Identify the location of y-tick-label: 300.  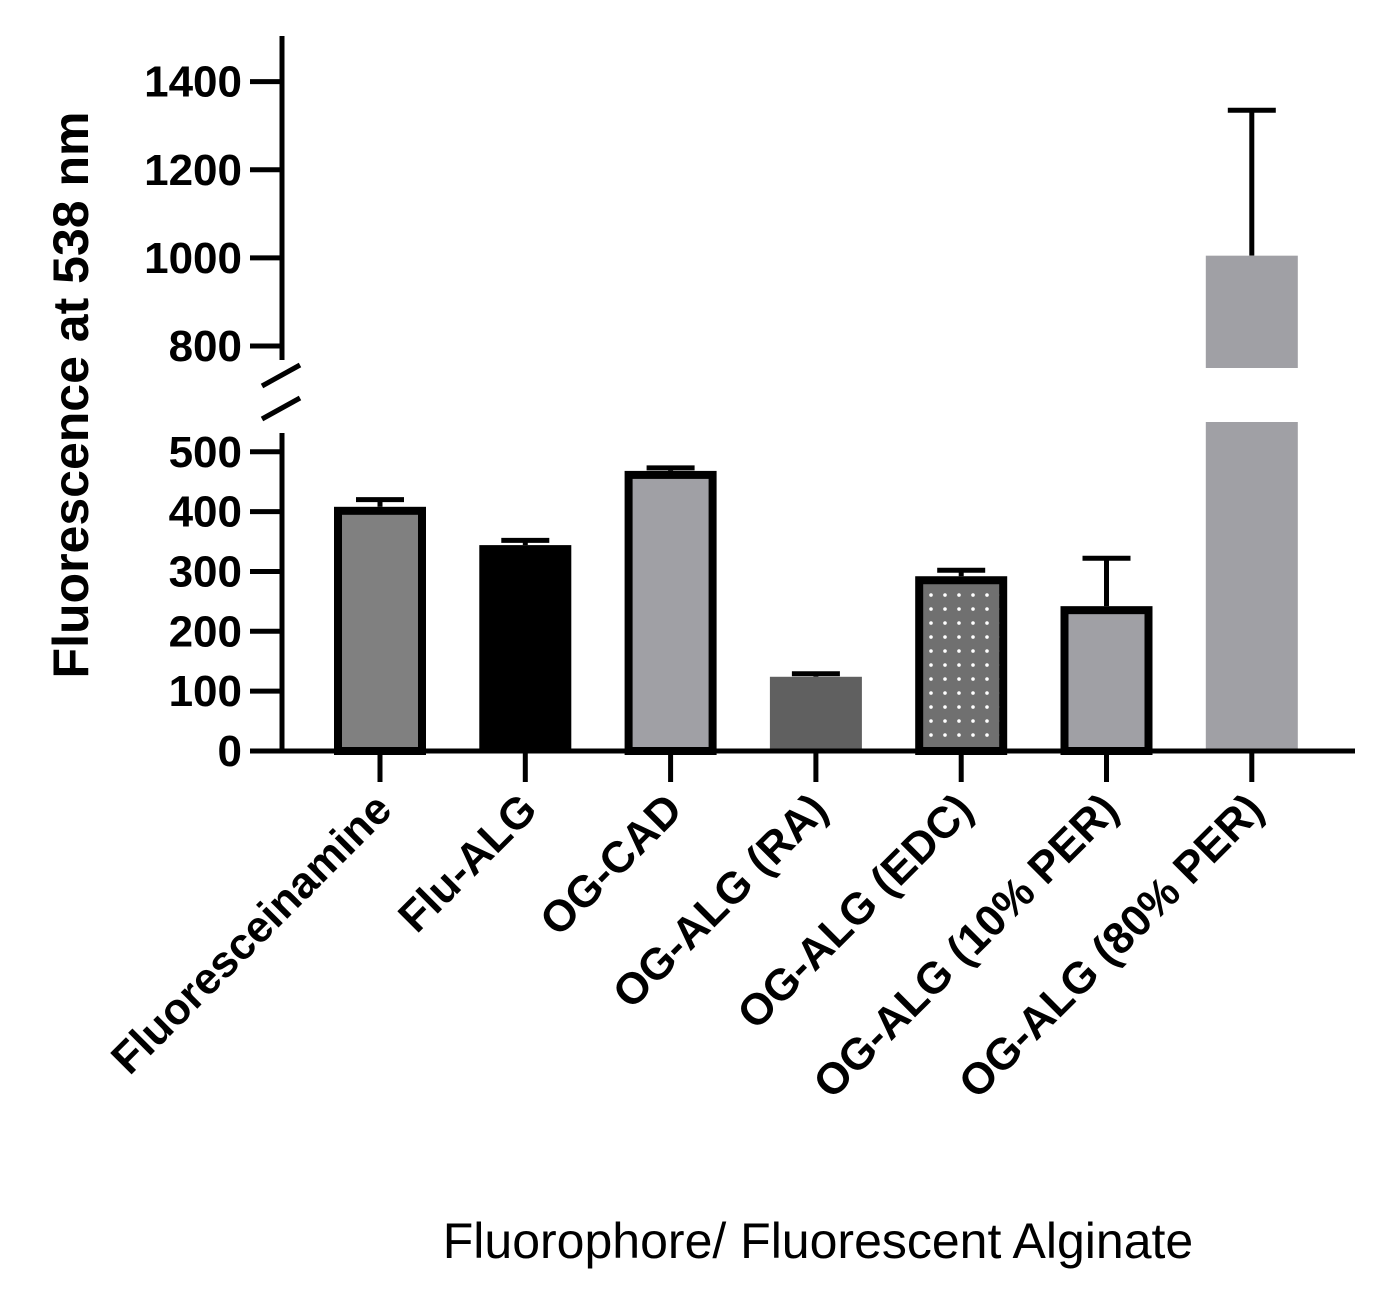
(205, 571).